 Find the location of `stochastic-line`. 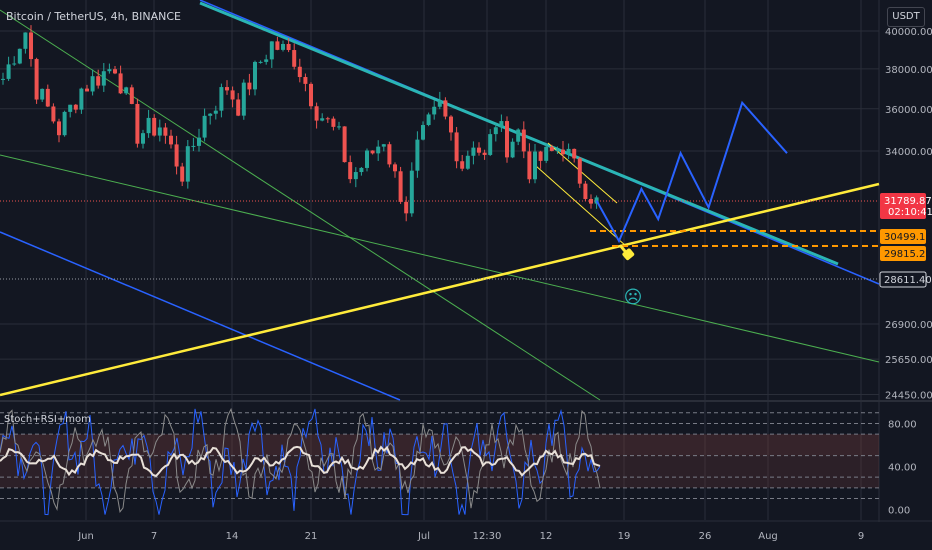

stochastic-line is located at coordinates (300, 460).